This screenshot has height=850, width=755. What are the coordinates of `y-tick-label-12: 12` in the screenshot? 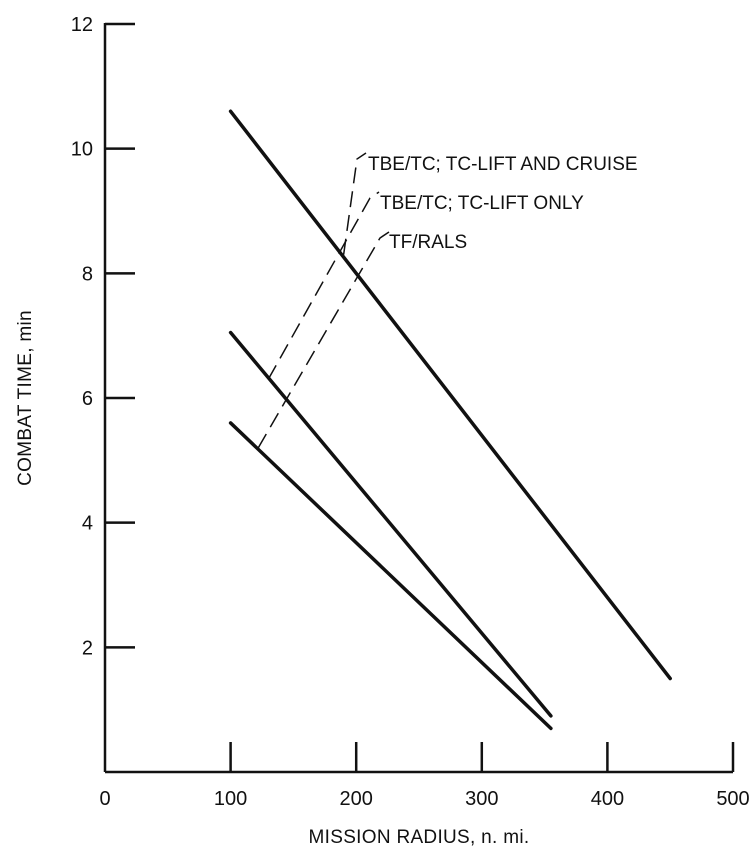 It's located at (82, 25).